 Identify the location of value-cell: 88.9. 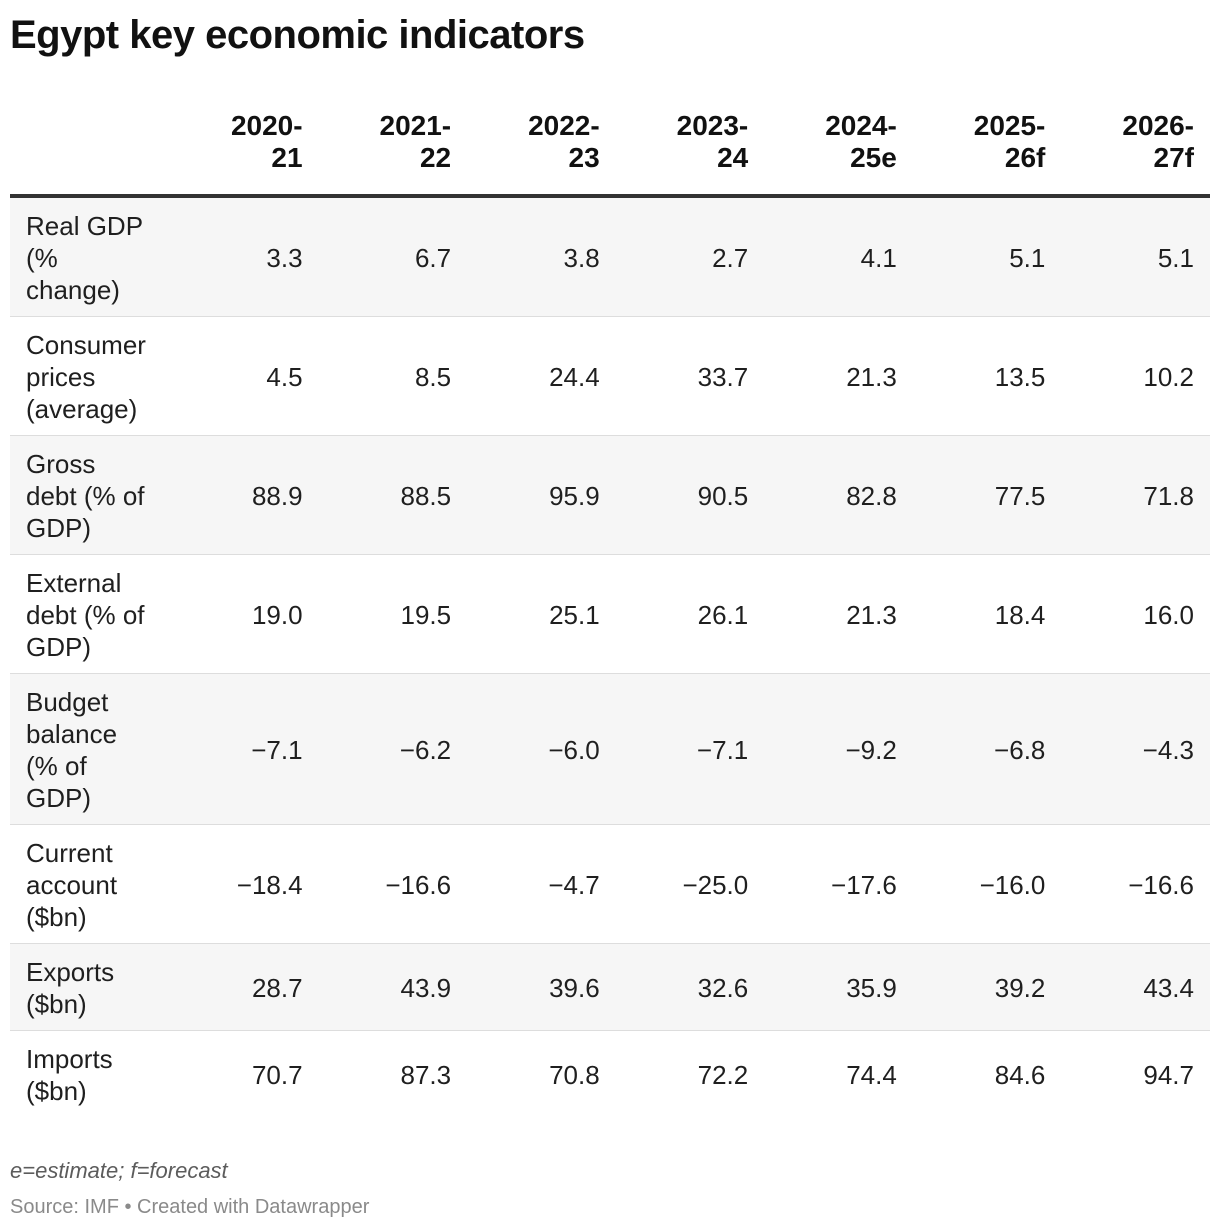
(244, 495).